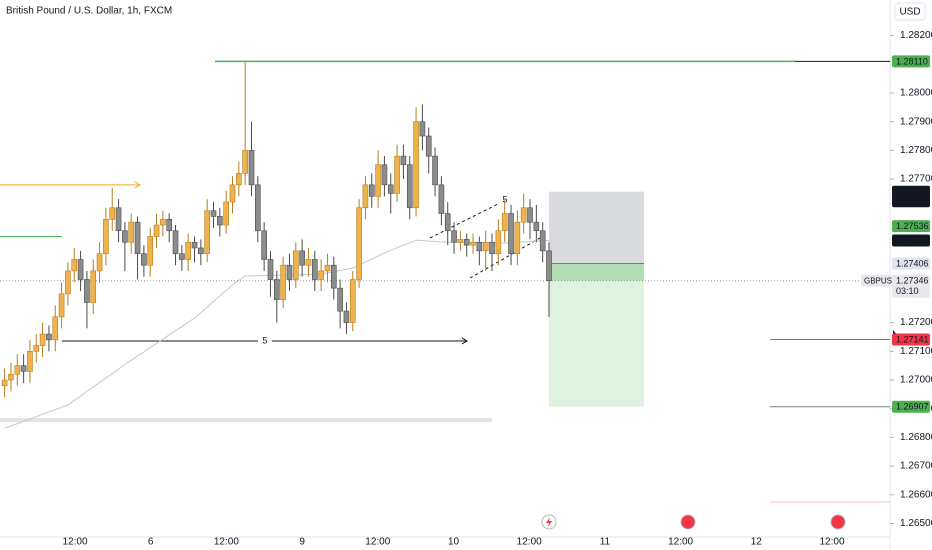  Describe the element at coordinates (916, 35) in the screenshot. I see `y-tick-label: 1.28200` at that location.